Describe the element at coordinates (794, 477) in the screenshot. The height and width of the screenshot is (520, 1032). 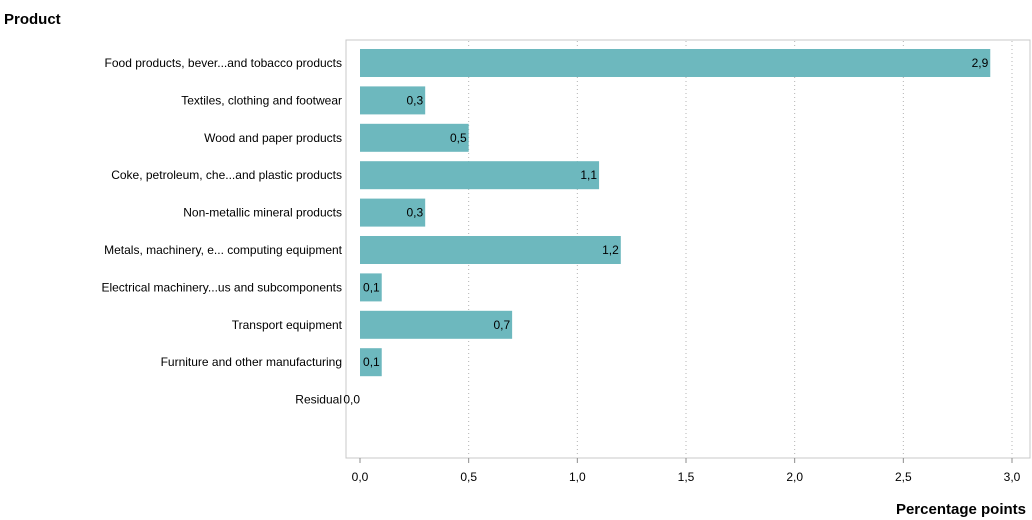
I see `x-tick-label: 2,0` at that location.